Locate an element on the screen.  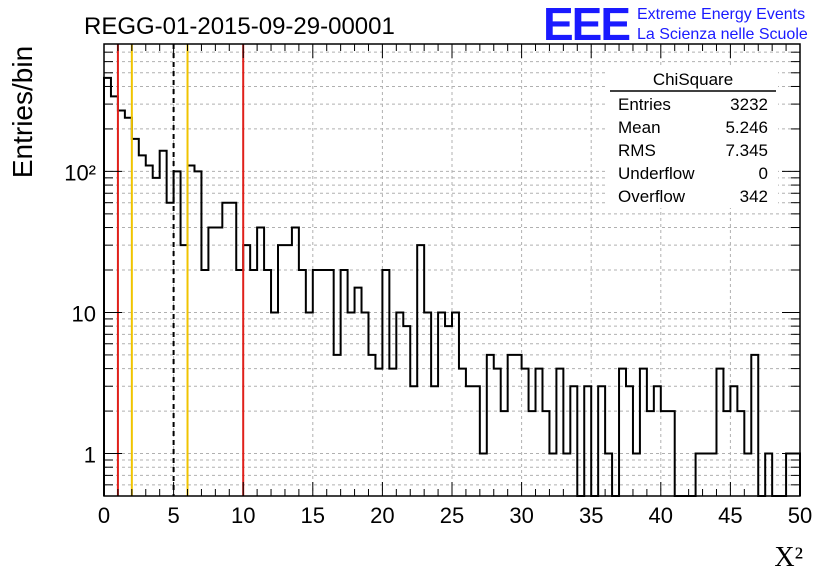
logo-line-1: Extreme Energy Events is located at coordinates (721, 14).